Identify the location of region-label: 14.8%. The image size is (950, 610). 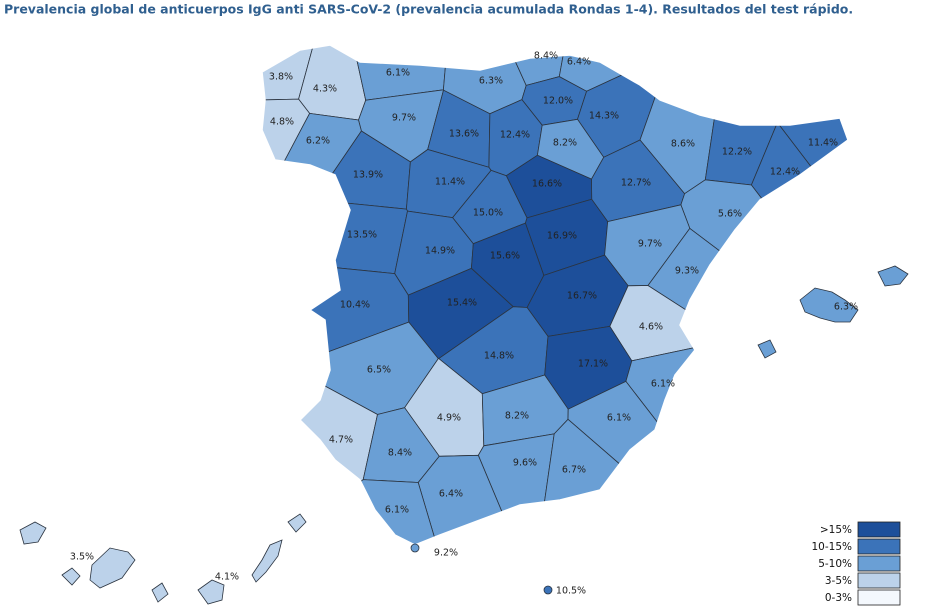
(499, 356).